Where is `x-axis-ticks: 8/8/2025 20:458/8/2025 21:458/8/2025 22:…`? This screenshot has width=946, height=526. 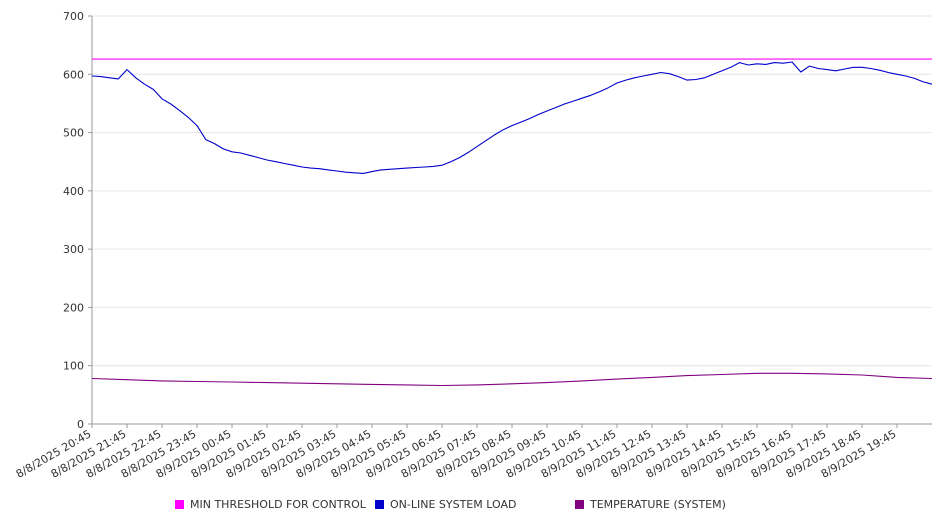 x-axis-ticks: 8/8/2025 20:458/8/2025 21:458/8/2025 22:… is located at coordinates (456, 452).